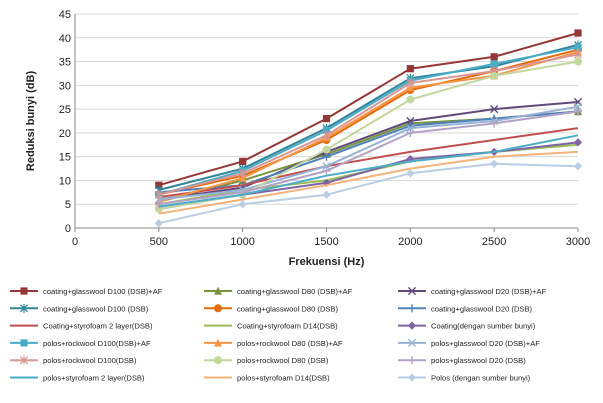 Image resolution: width=603 pixels, height=403 pixels. Describe the element at coordinates (482, 308) in the screenshot. I see `legend-label: coating+glasswool D20 (DSB)` at that location.